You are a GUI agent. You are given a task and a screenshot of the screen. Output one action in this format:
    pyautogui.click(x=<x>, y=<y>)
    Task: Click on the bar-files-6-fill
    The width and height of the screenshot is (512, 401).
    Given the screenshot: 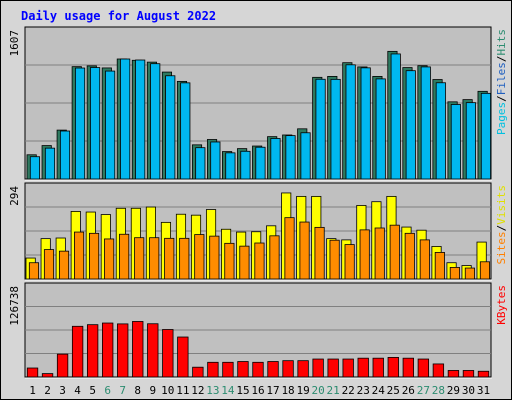 What is the action you would take?
    pyautogui.click(x=110, y=125)
    